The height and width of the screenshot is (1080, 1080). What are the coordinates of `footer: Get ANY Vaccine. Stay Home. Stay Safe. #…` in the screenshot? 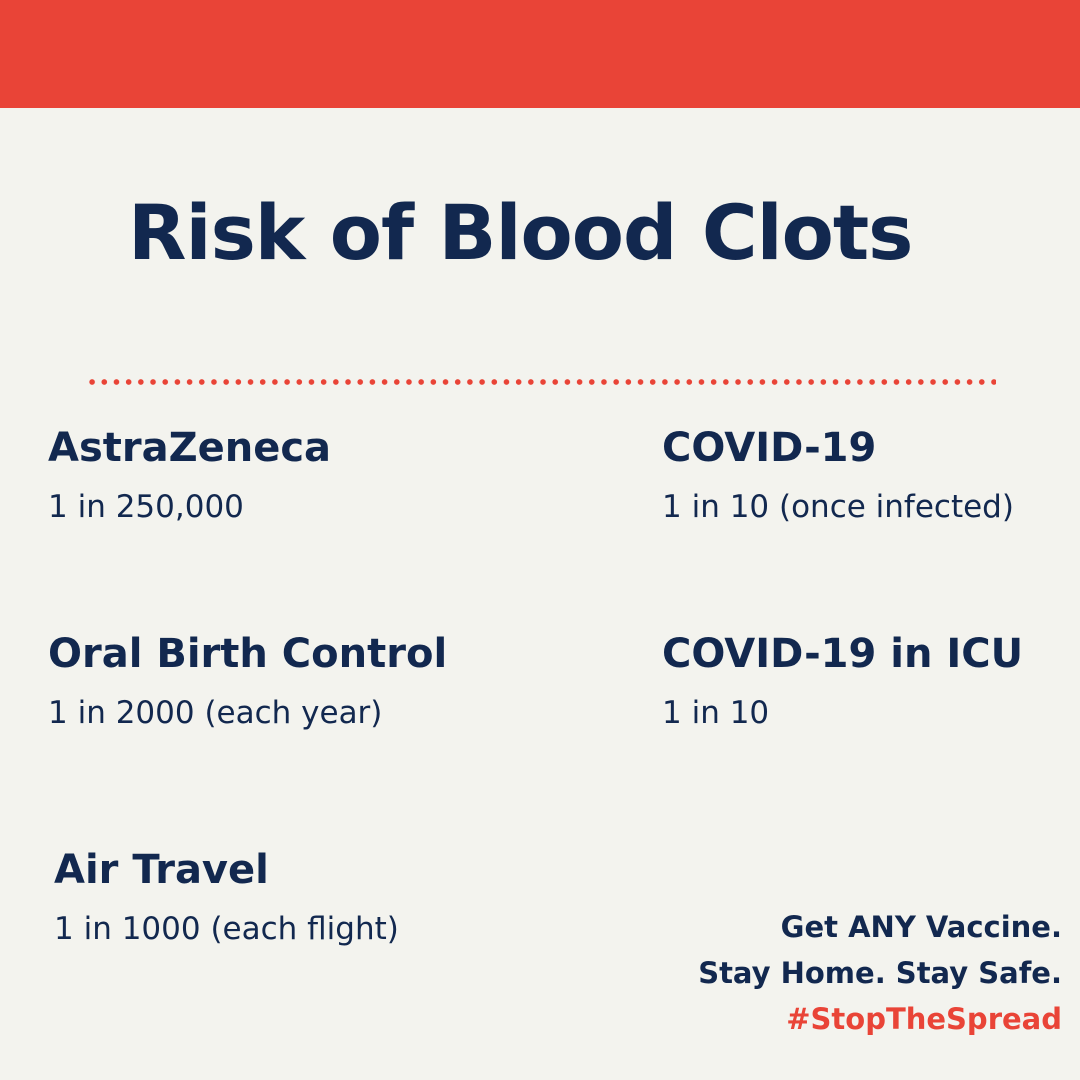 It's located at (880, 973).